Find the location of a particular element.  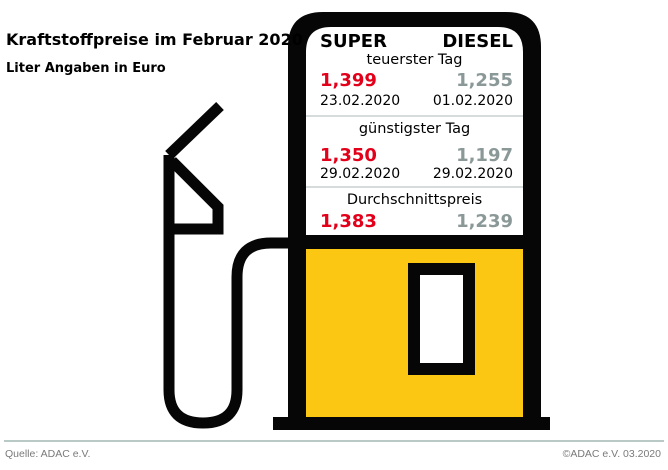

diesel-lowest-price: 1,197 is located at coordinates (484, 155).